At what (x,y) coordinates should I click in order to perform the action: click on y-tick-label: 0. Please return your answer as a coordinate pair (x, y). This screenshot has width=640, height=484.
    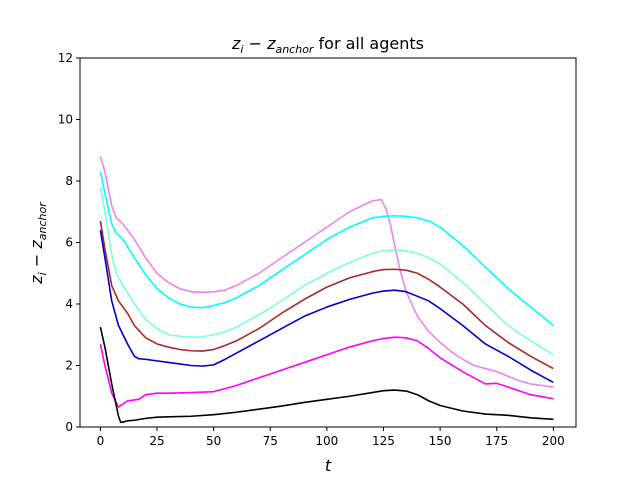
    Looking at the image, I should click on (69, 427).